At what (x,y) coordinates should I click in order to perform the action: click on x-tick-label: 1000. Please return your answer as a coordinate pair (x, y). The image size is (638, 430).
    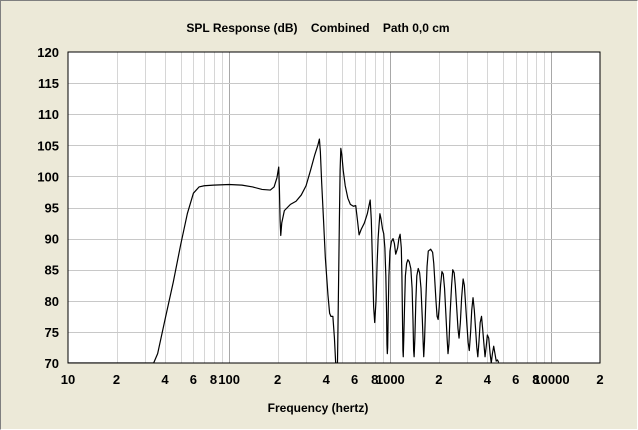
    Looking at the image, I should click on (390, 379).